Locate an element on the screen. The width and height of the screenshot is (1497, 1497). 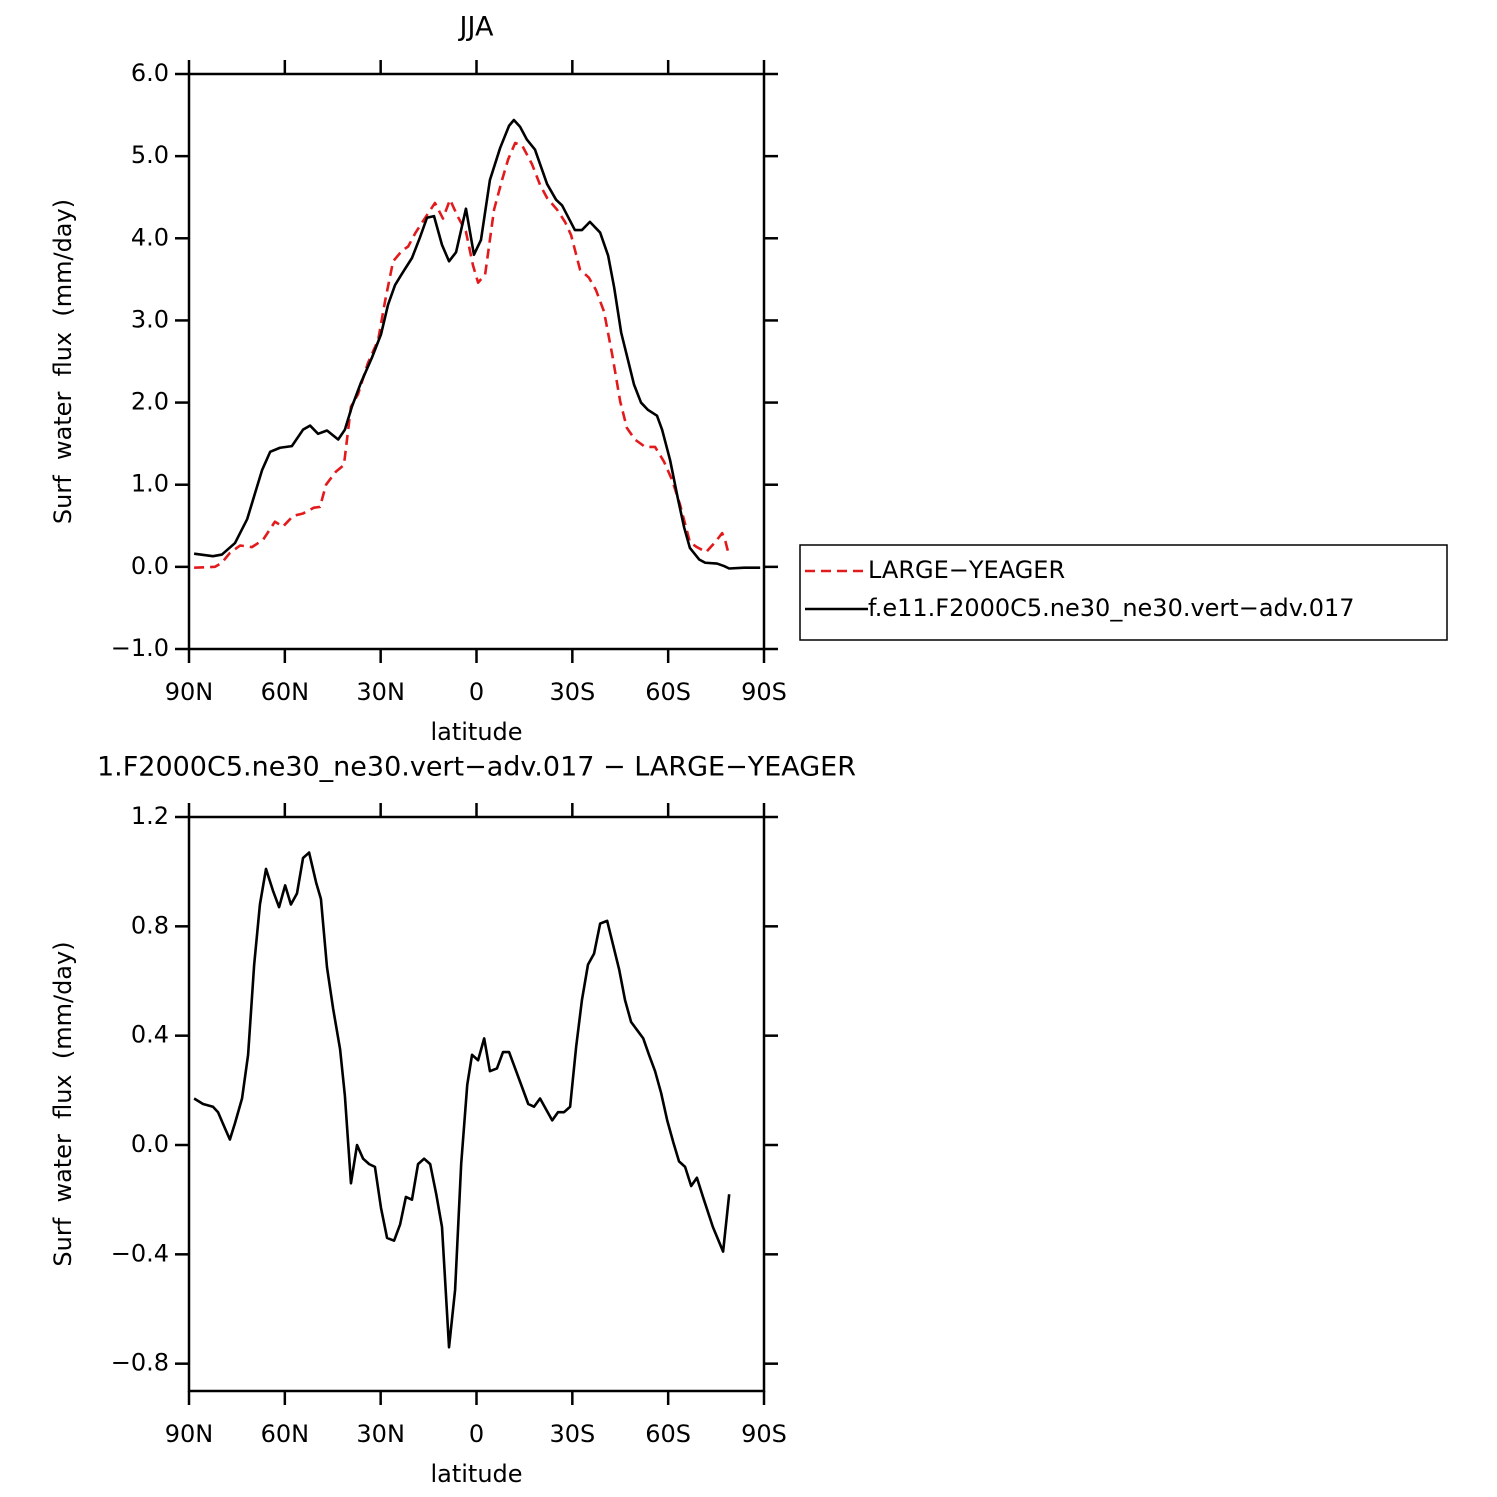
chart-title: JJA is located at coordinates (476, 27).